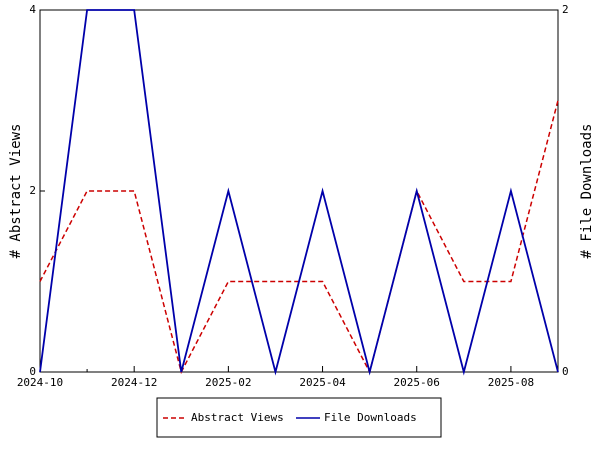 The image size is (600, 450). Describe the element at coordinates (134, 382) in the screenshot. I see `x-tick-label: 2024-12` at that location.